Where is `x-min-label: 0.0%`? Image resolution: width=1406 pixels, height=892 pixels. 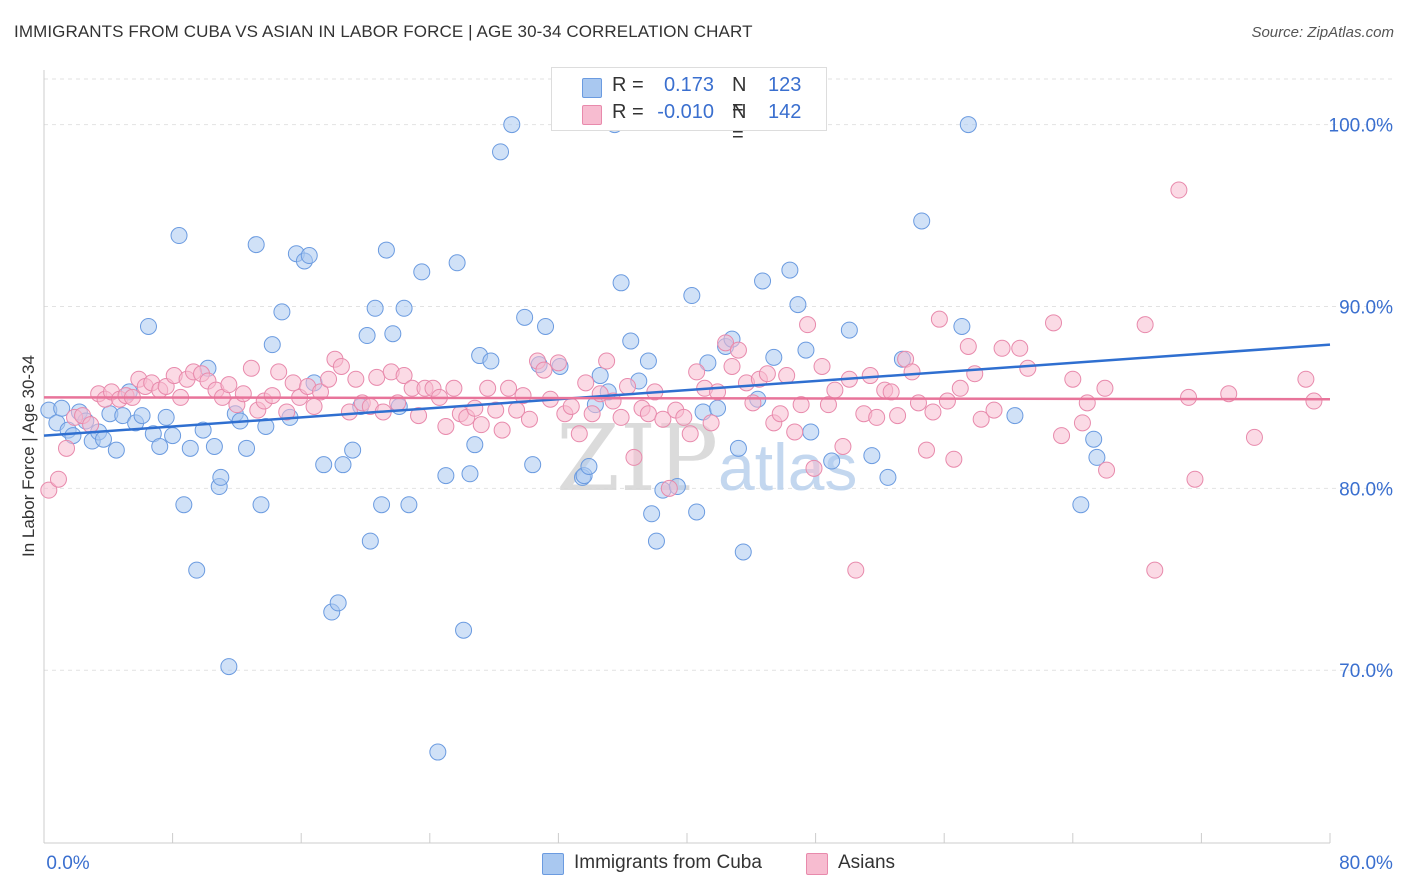 x-min-label: 0.0% is located at coordinates (67, 863).